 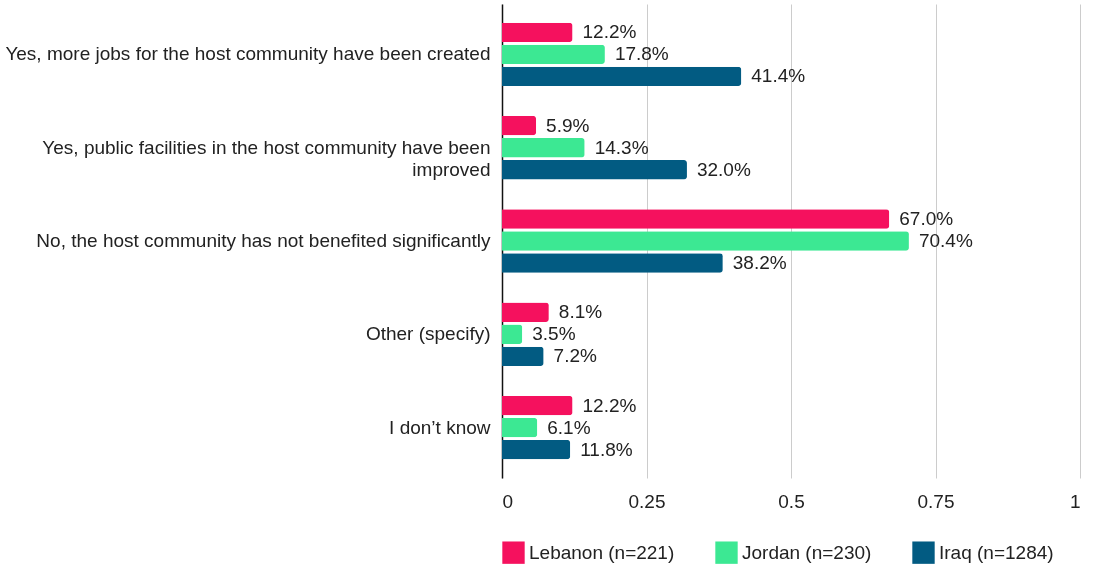 I want to click on y-tick-label: I don’t know, so click(x=440, y=427).